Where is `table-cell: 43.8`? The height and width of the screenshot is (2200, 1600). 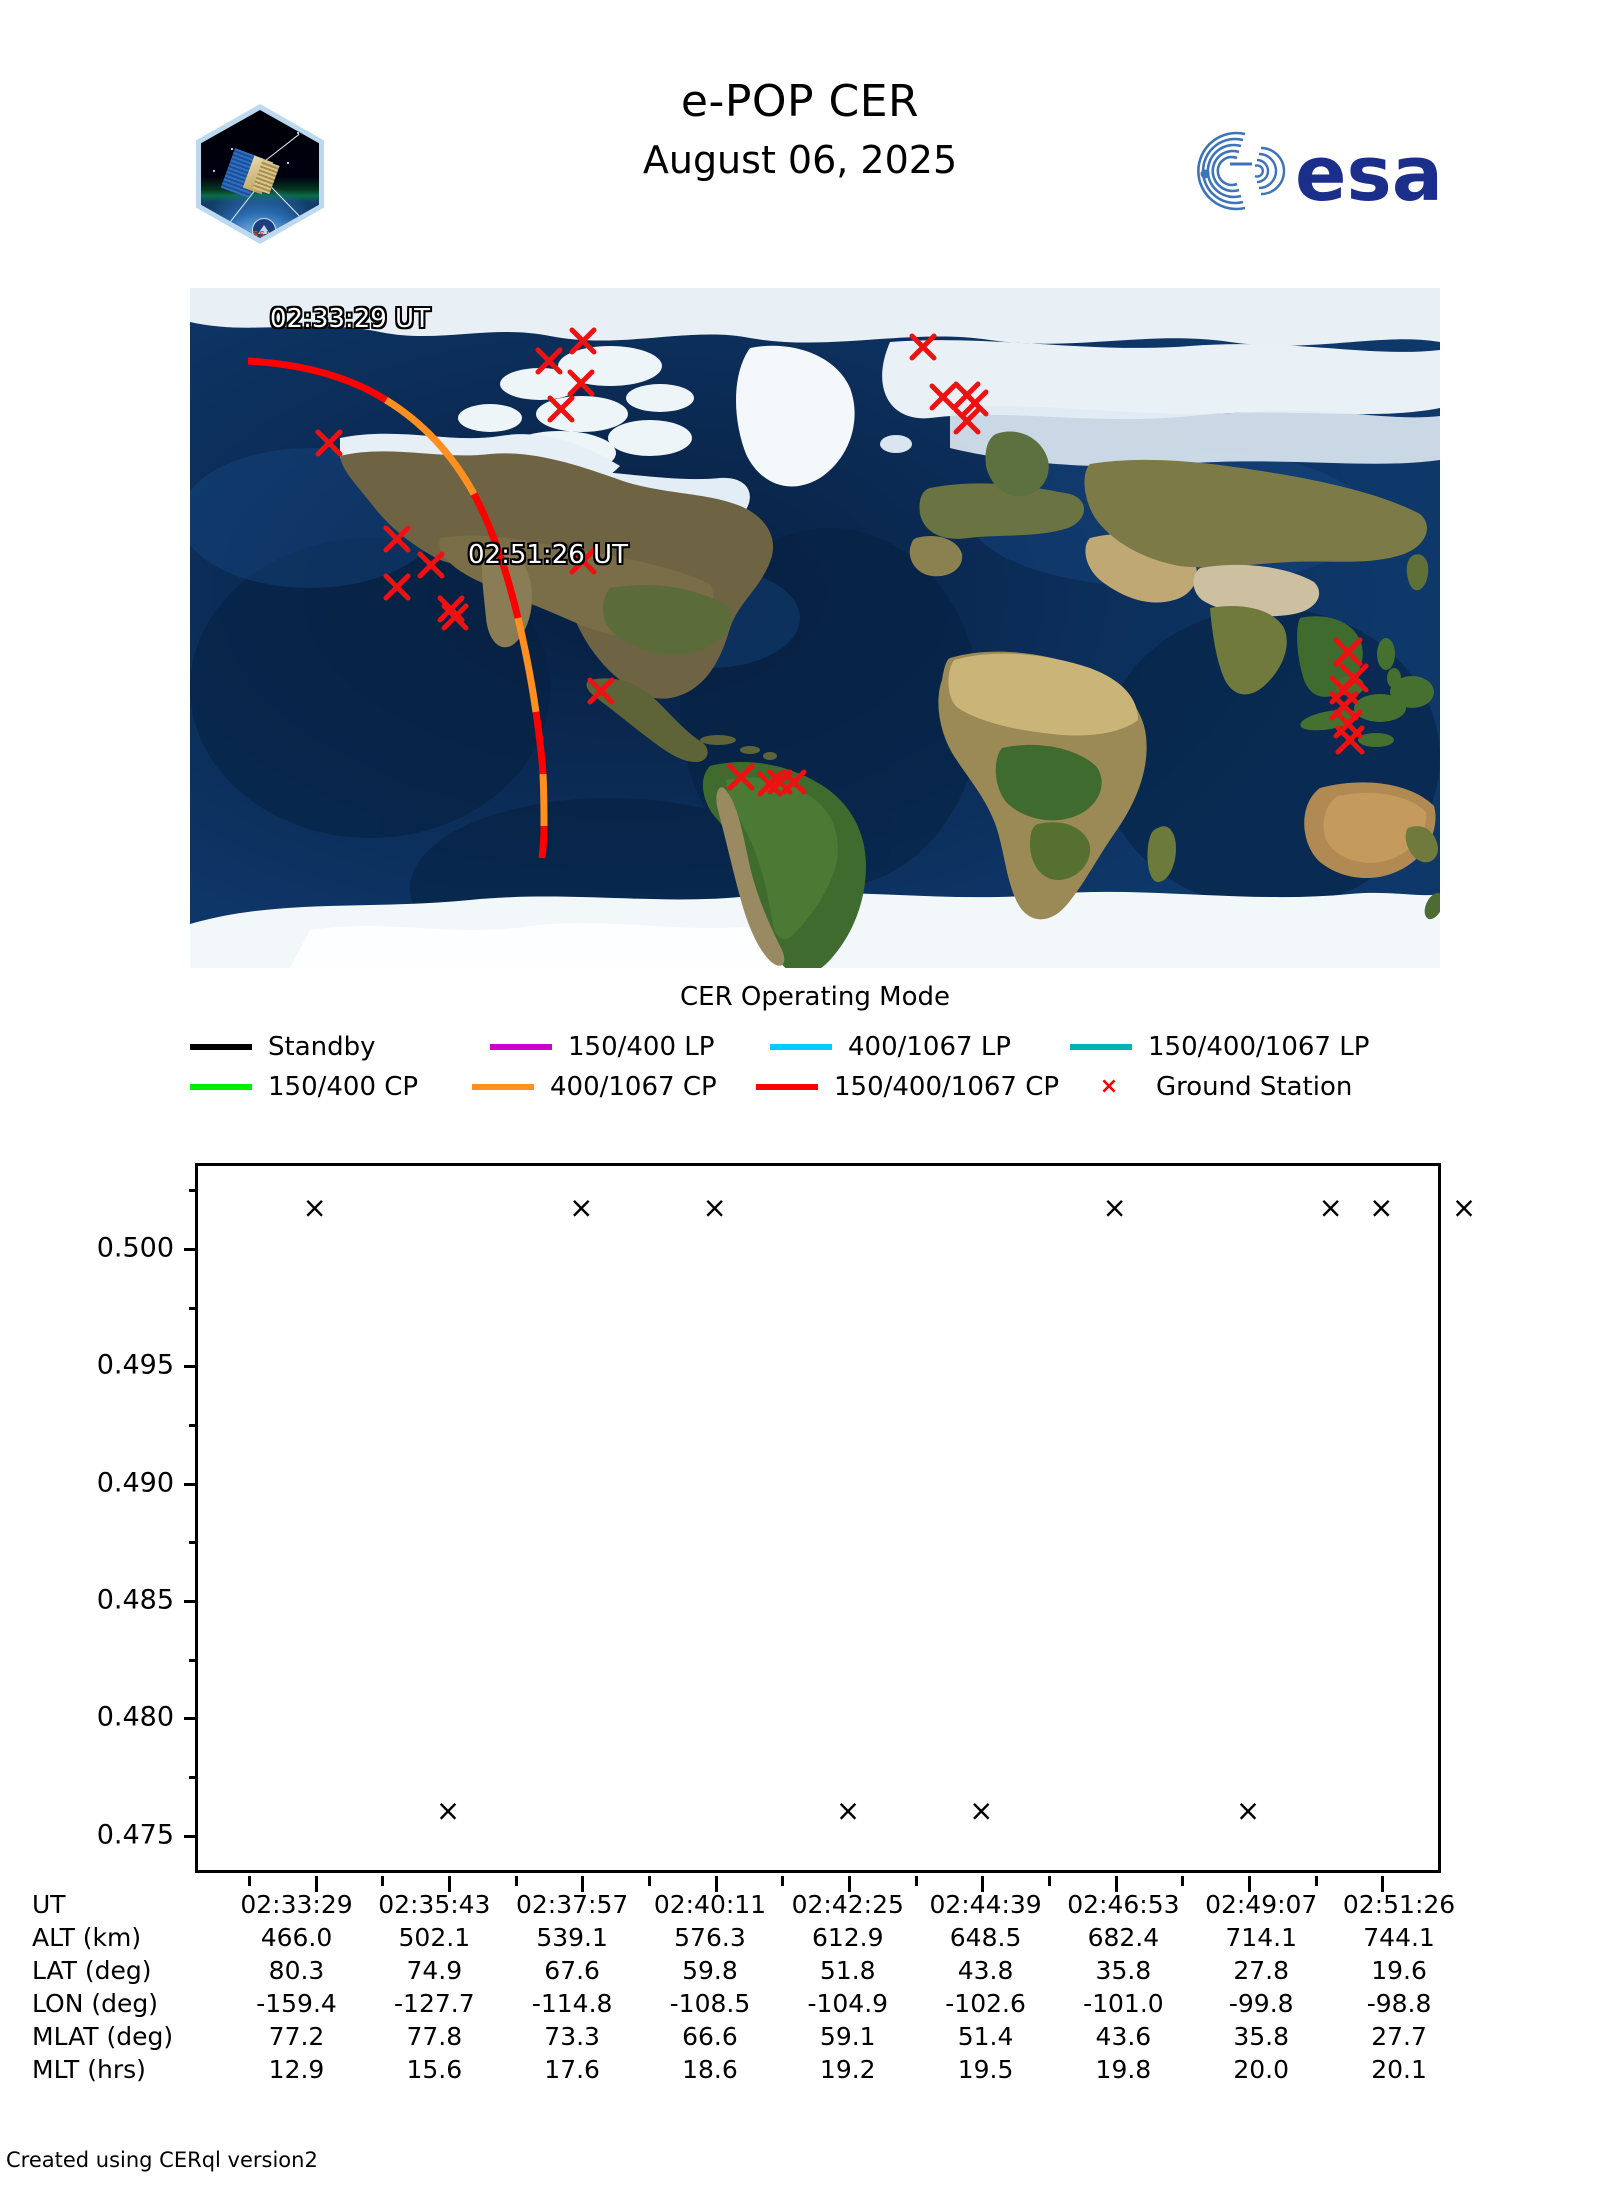 table-cell: 43.8 is located at coordinates (985, 1970).